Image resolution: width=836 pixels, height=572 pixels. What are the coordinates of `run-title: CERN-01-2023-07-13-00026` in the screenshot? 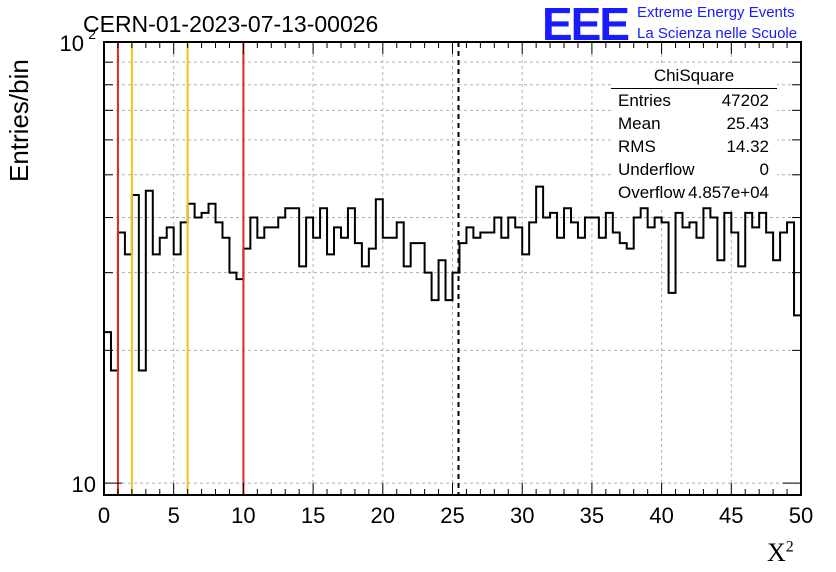 It's located at (231, 24).